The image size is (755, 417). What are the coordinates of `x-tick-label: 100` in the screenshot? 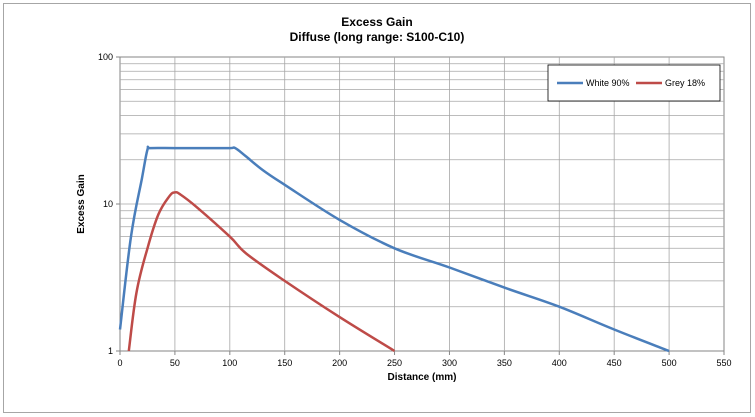 It's located at (229, 363).